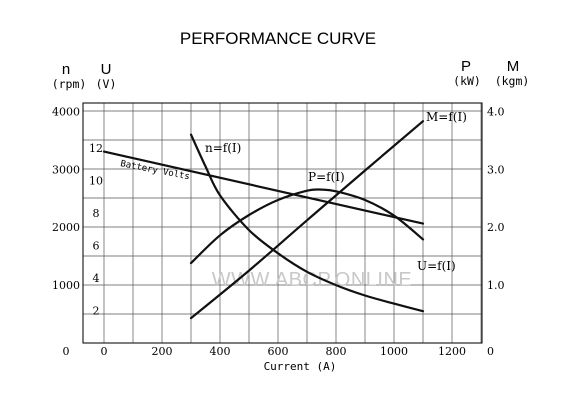 The height and width of the screenshot is (400, 566). I want to click on right-axis-tick-label: 4.0, so click(496, 111).